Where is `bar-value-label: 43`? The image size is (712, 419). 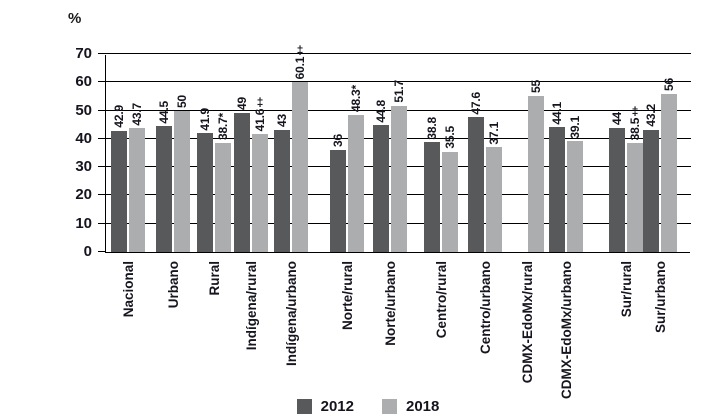 bar-value-label: 43 is located at coordinates (282, 120).